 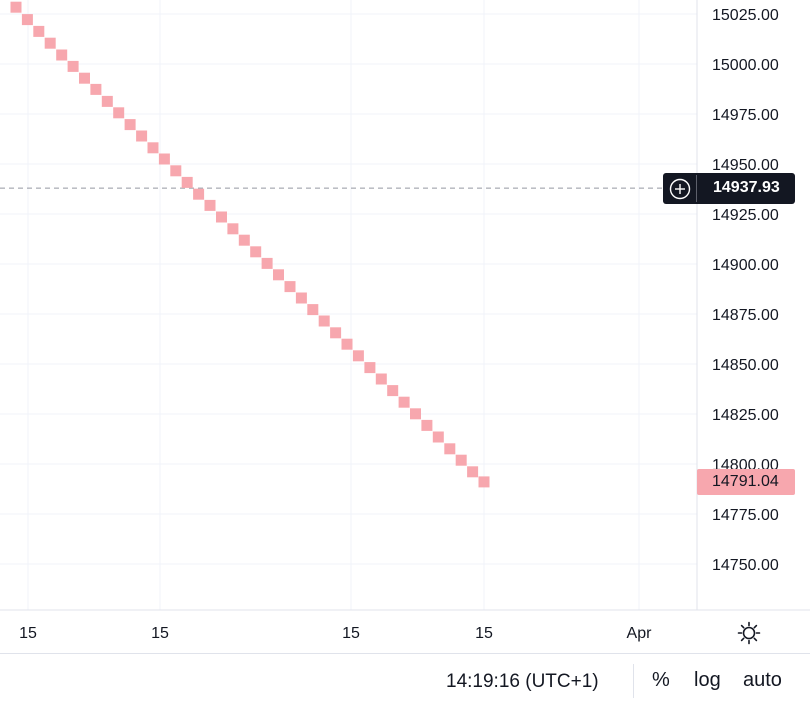 What do you see at coordinates (745, 365) in the screenshot?
I see `price-tick-label: 14850.00` at bounding box center [745, 365].